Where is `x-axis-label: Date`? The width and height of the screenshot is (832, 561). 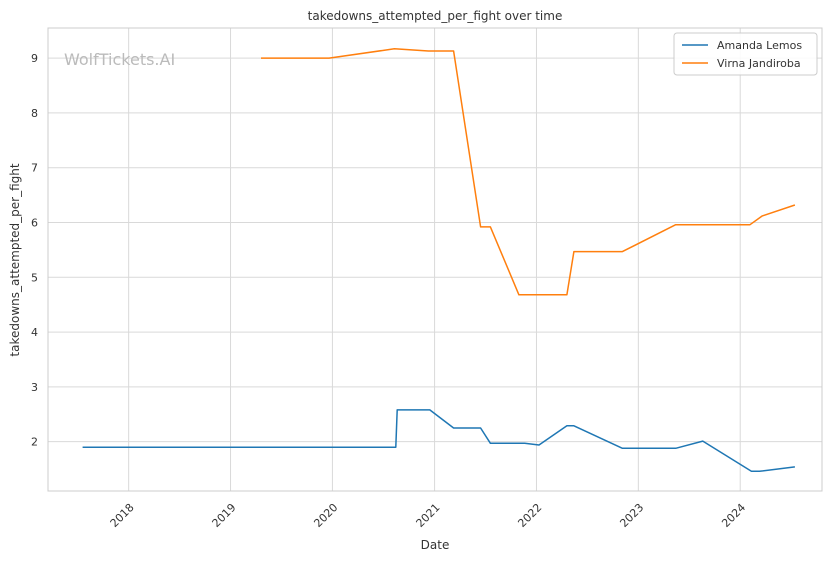
x-axis-label: Date is located at coordinates (435, 545).